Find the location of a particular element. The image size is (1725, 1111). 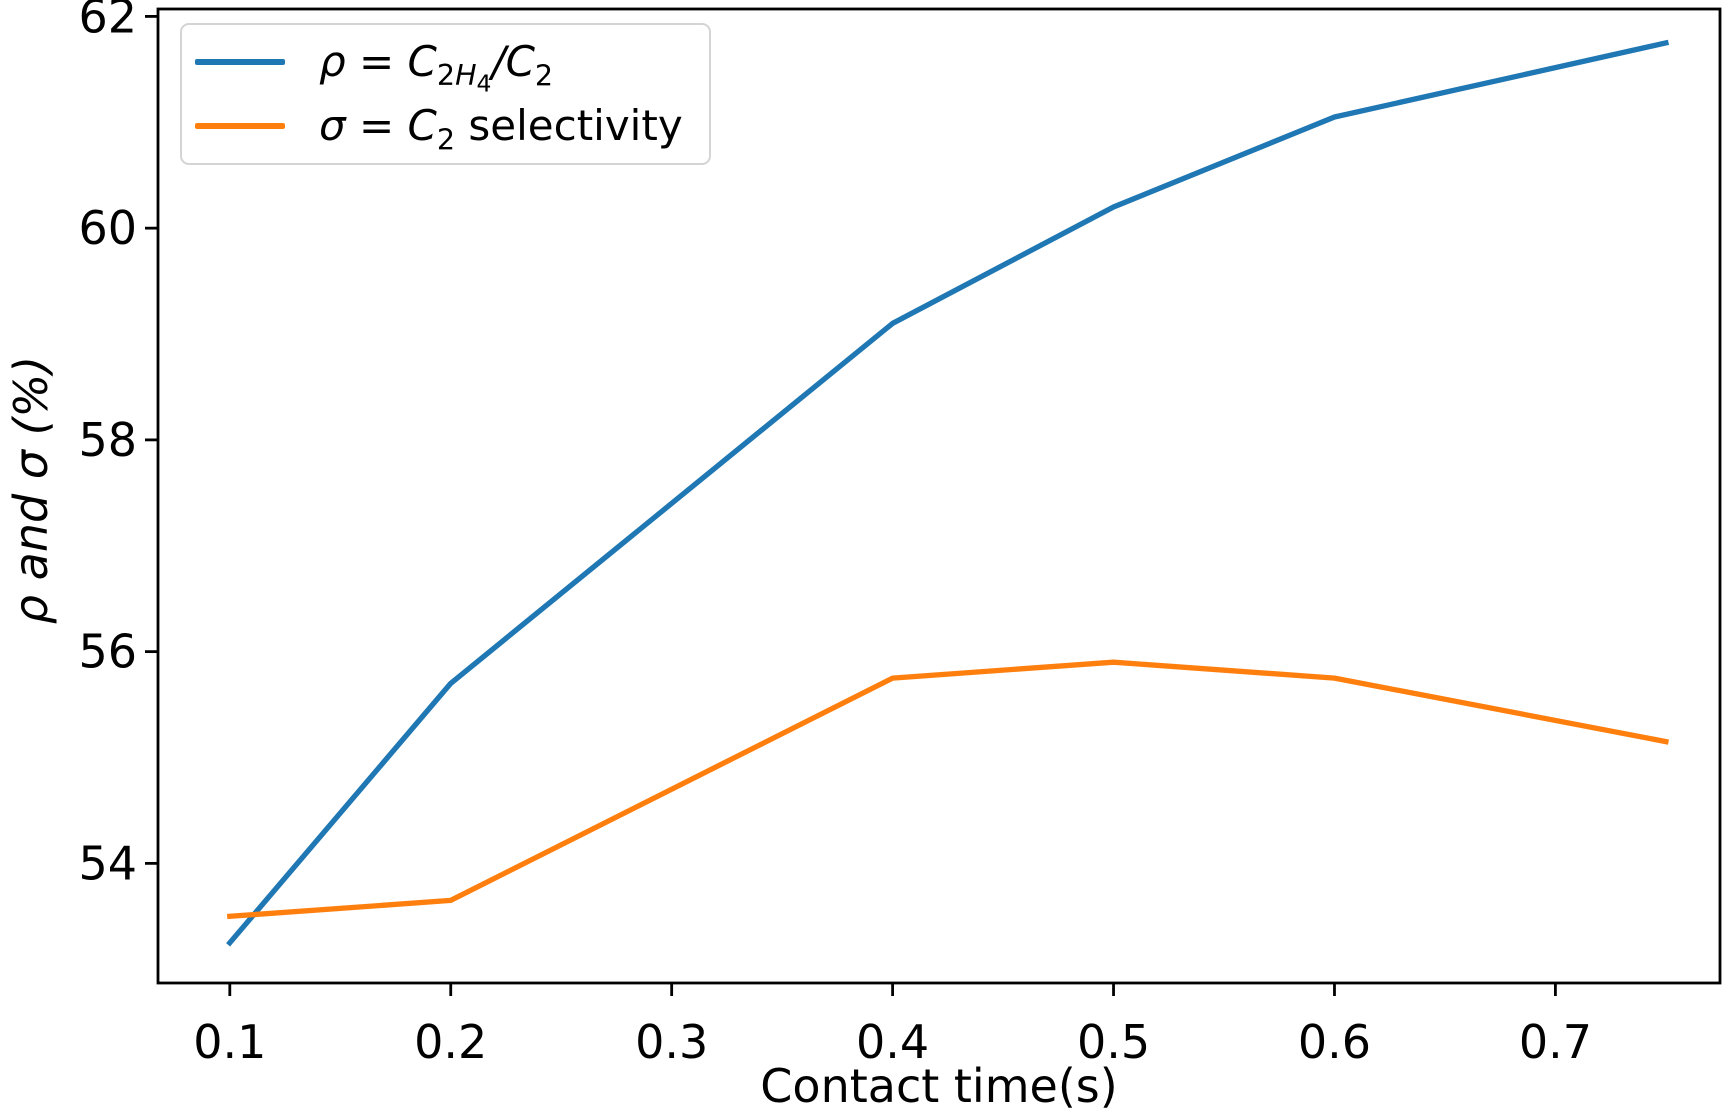

legend-rho-subscript: 2H4 is located at coordinates (464, 78).